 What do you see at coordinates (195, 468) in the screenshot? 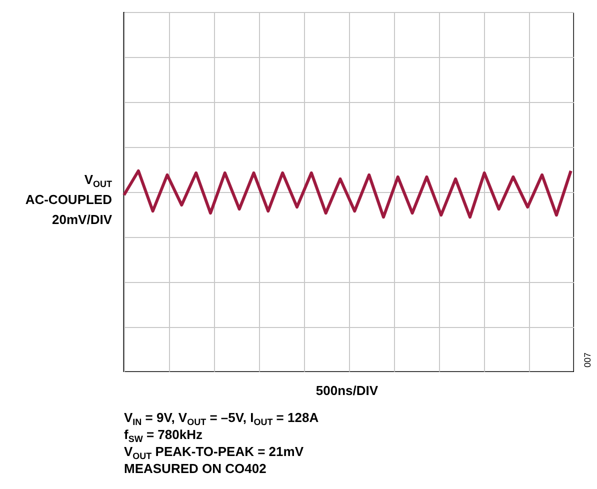
I see `text: MEASURED ON CO402` at bounding box center [195, 468].